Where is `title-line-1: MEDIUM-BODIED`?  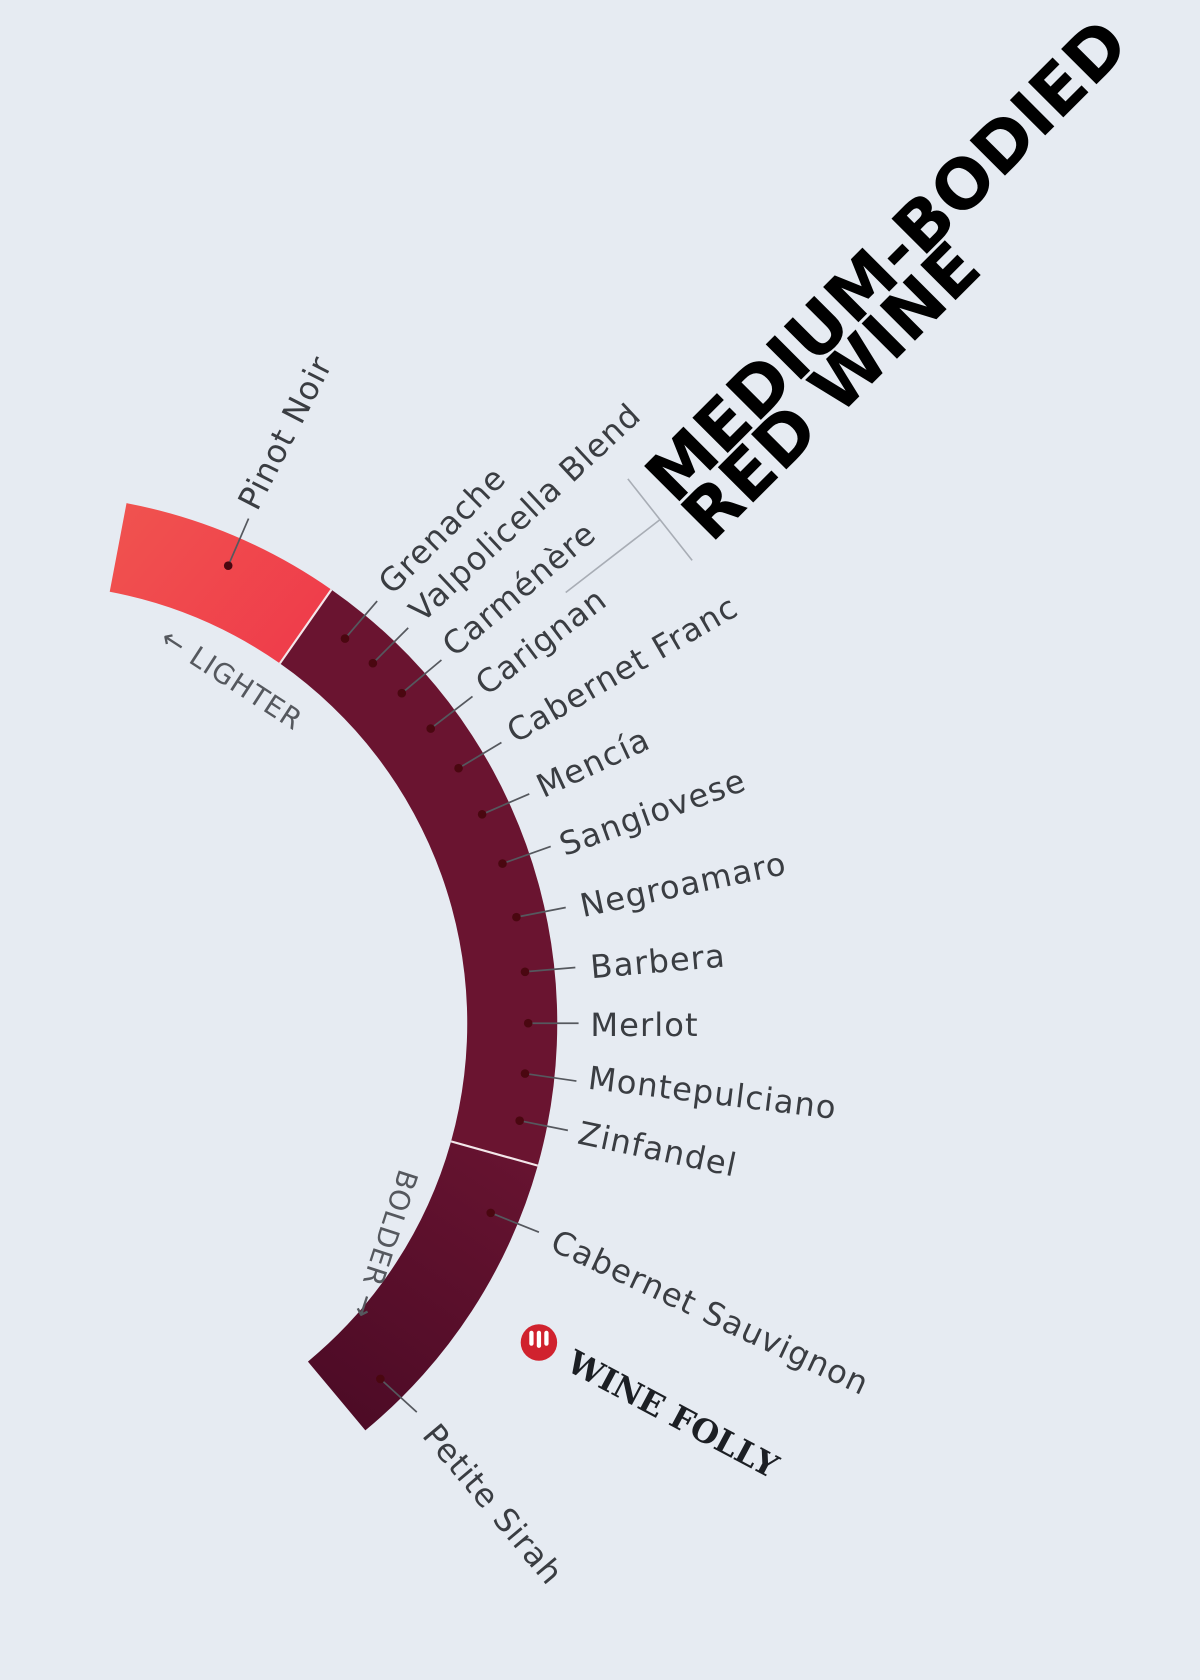 title-line-1: MEDIUM-BODIED is located at coordinates (887, 261).